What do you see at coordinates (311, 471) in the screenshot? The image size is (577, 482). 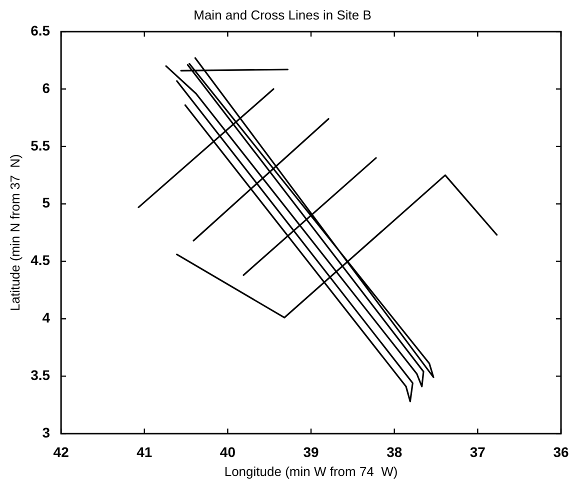 I see `x-axis-title: Longitude (min W from 74 W)` at bounding box center [311, 471].